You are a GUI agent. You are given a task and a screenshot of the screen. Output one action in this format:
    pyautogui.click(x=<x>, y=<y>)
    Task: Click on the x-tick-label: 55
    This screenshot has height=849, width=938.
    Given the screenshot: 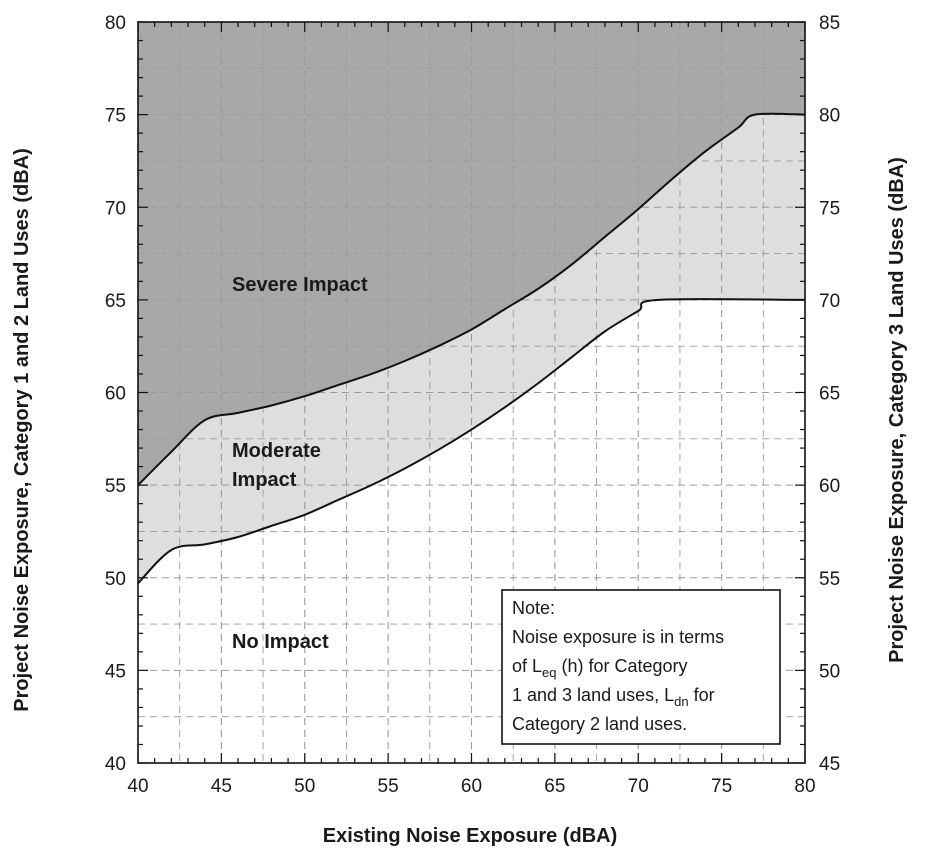 What is the action you would take?
    pyautogui.click(x=388, y=786)
    